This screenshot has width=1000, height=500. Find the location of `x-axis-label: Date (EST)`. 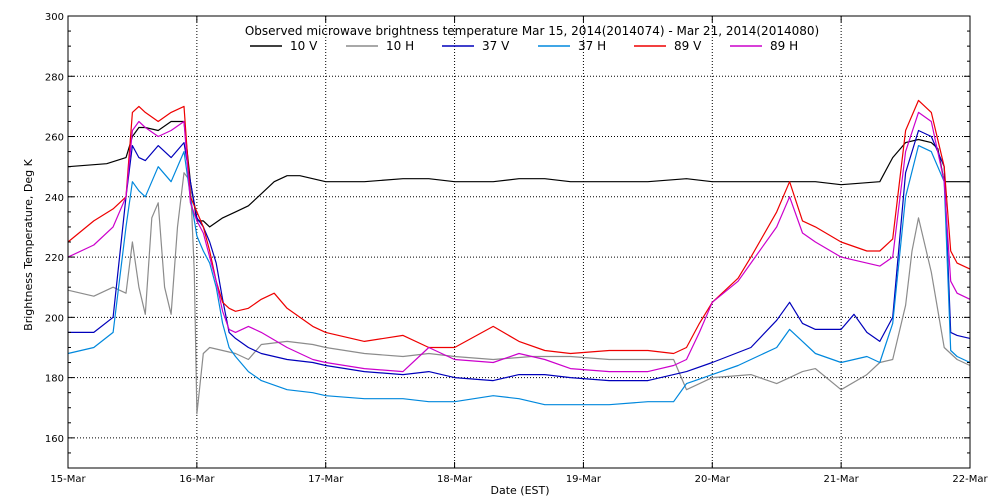

x-axis-label: Date (EST) is located at coordinates (519, 490).